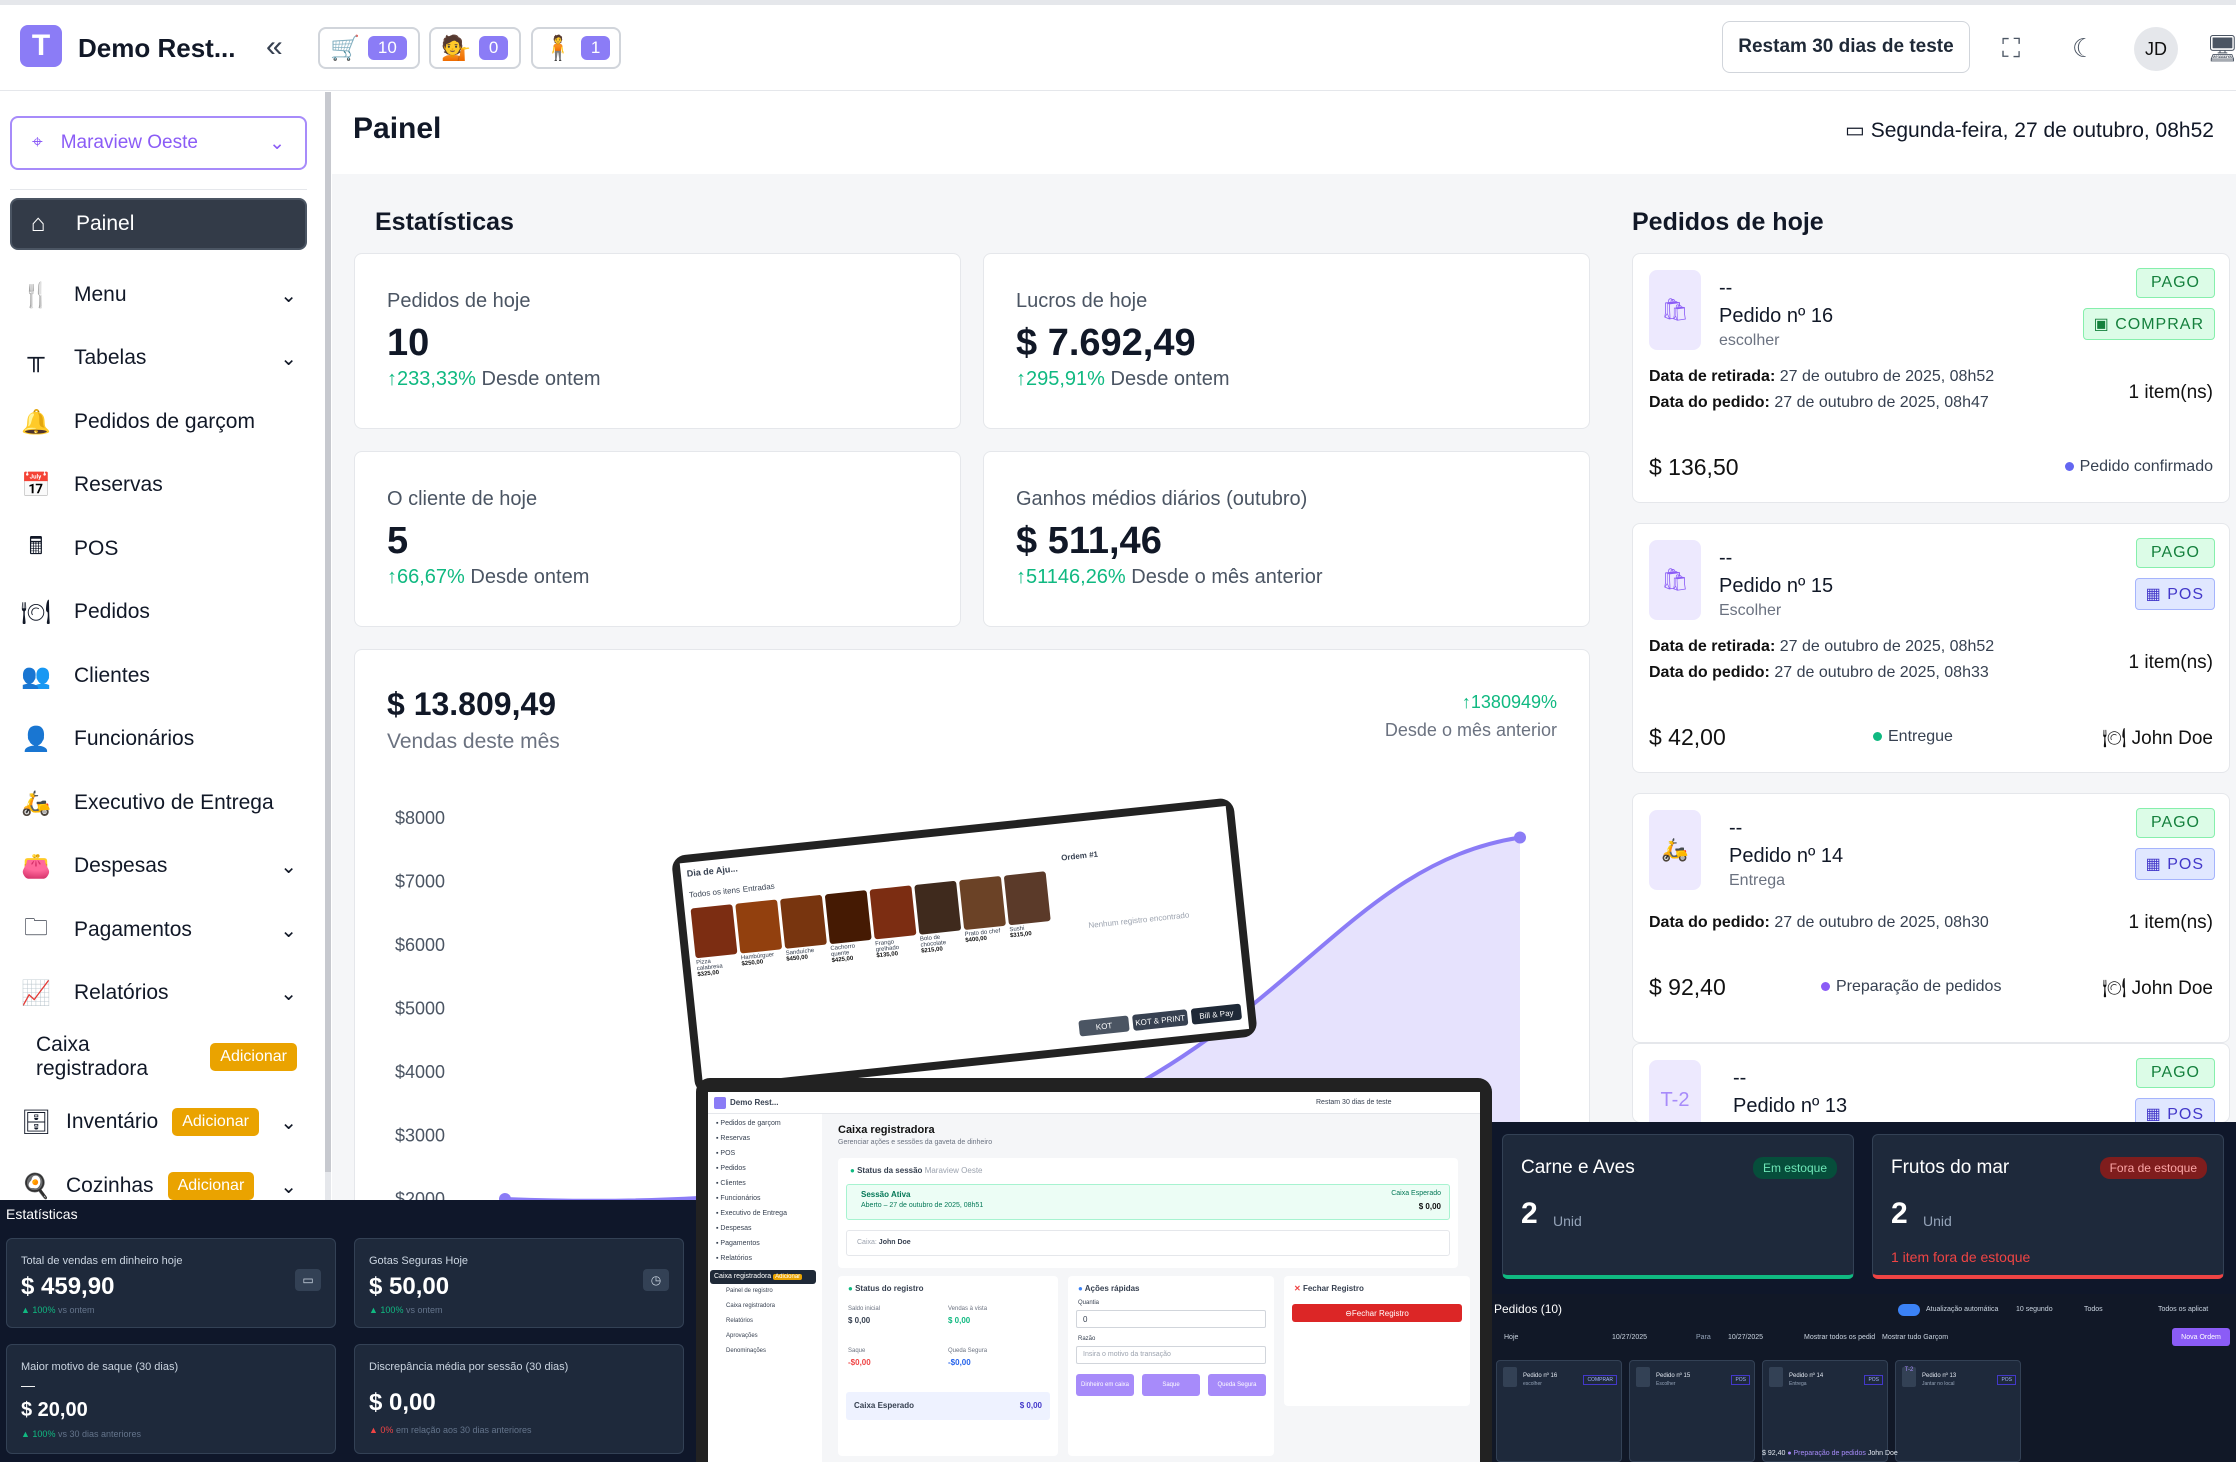 The height and width of the screenshot is (1462, 2236). I want to click on pos-menu-item: Cachorro quente $425,00, so click(850, 942).